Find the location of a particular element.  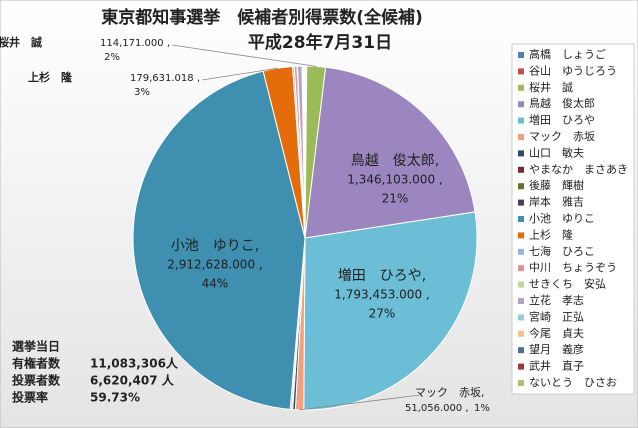

legend-label: 増田 ひろや is located at coordinates (562, 120).